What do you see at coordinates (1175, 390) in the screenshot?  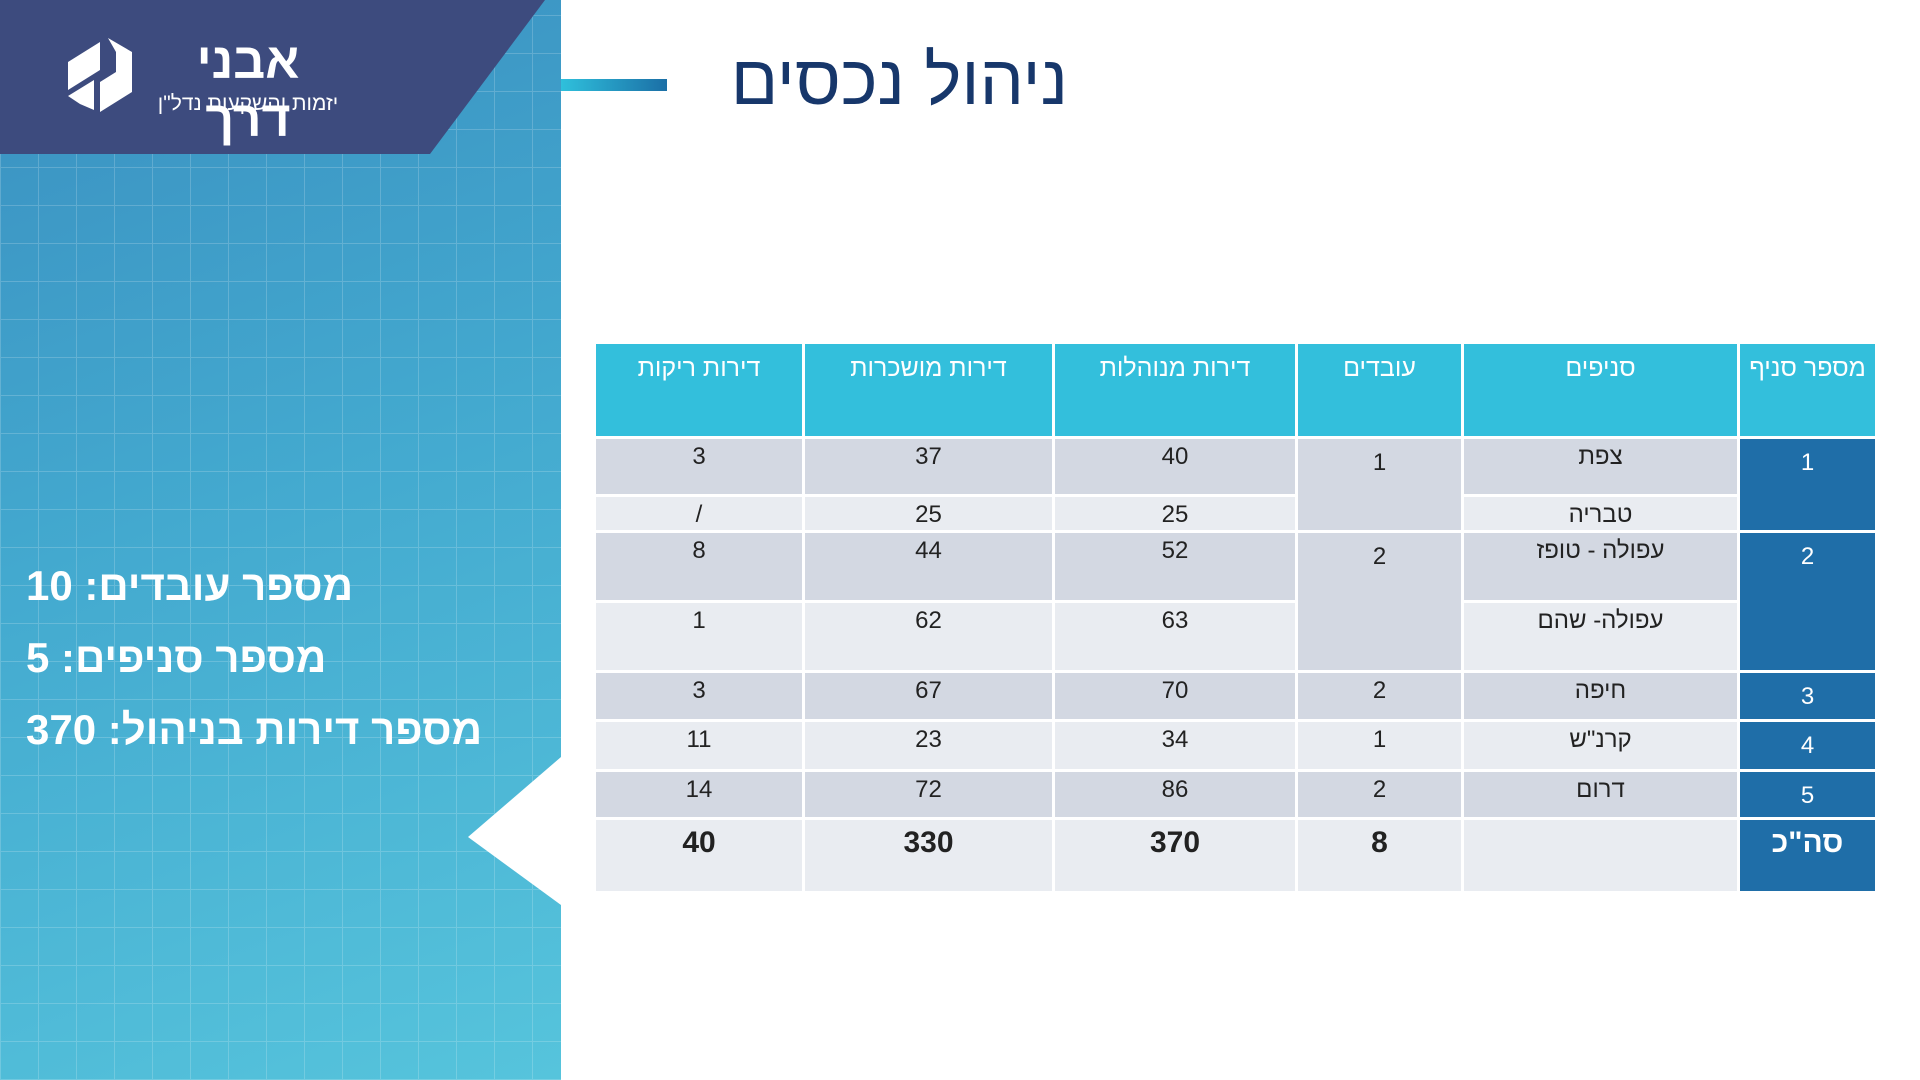 I see `header-cell: דירות מנוהלות` at bounding box center [1175, 390].